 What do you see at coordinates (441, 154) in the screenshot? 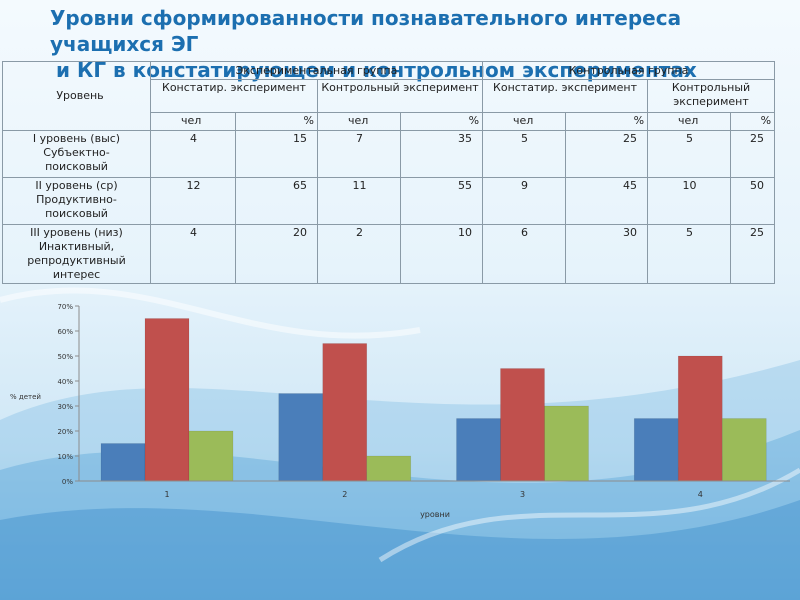
I see `table-cell: 35` at bounding box center [441, 154].